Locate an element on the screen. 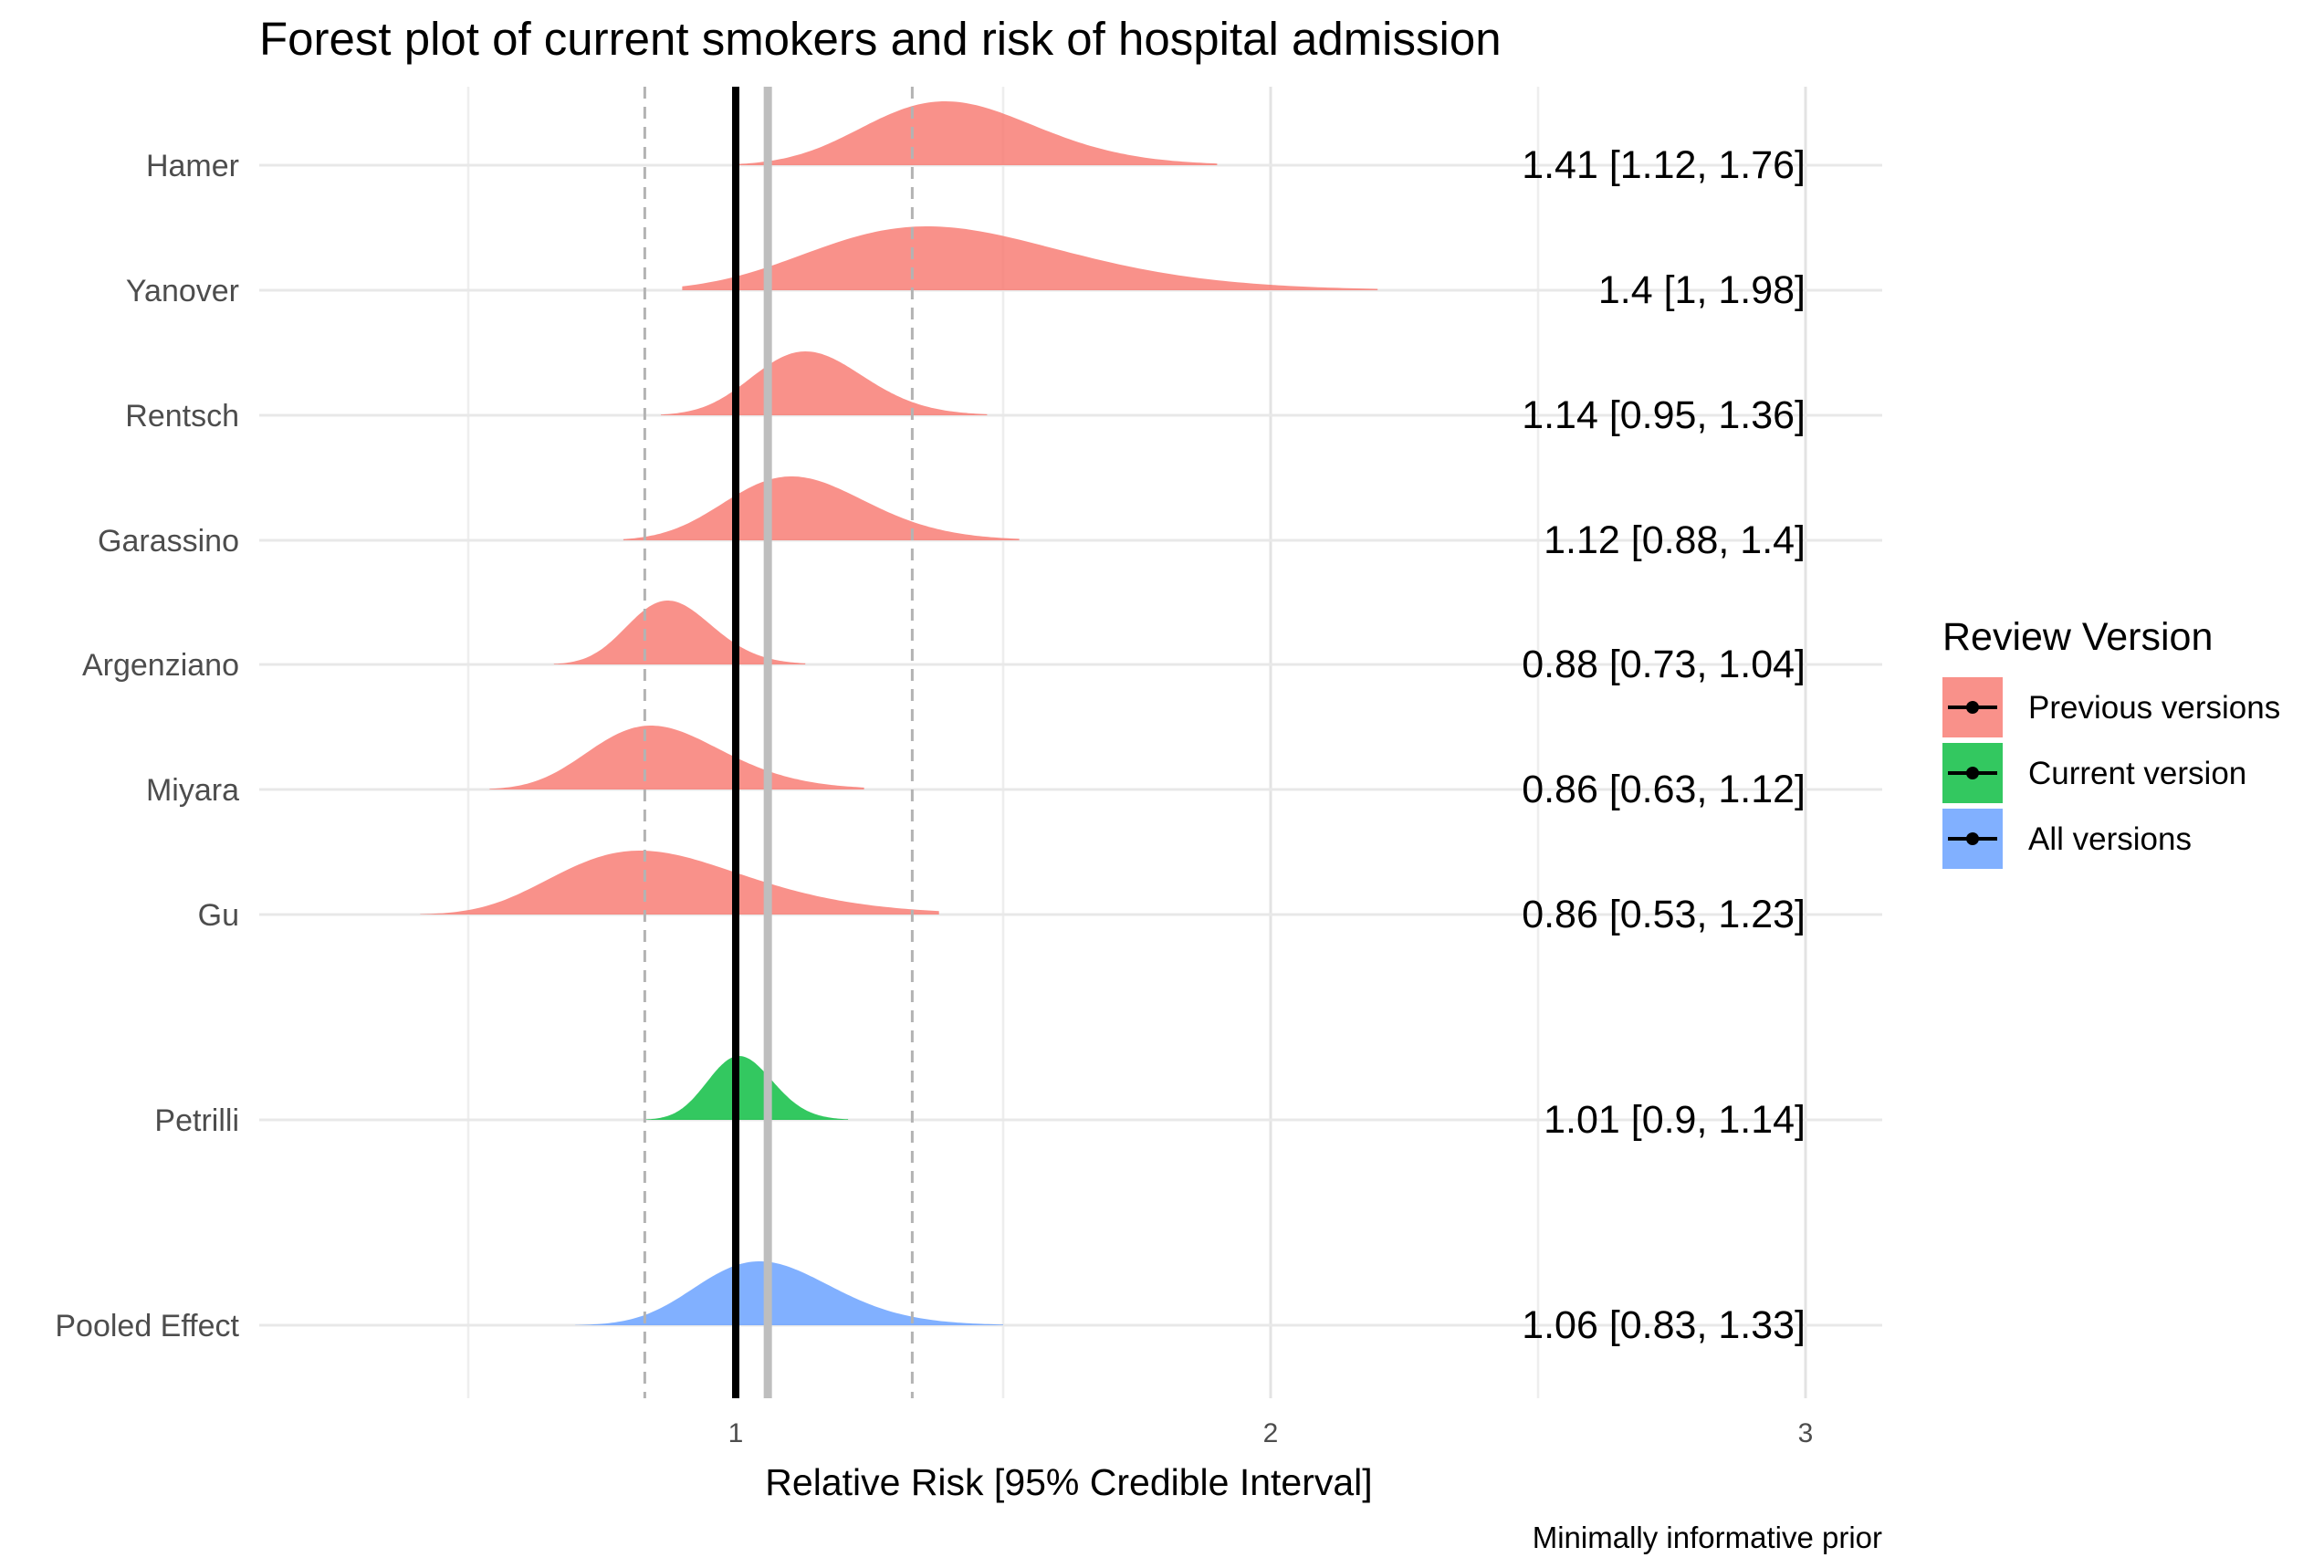 This screenshot has width=2324, height=1568. caption: Minimally informative prior is located at coordinates (1708, 1538).